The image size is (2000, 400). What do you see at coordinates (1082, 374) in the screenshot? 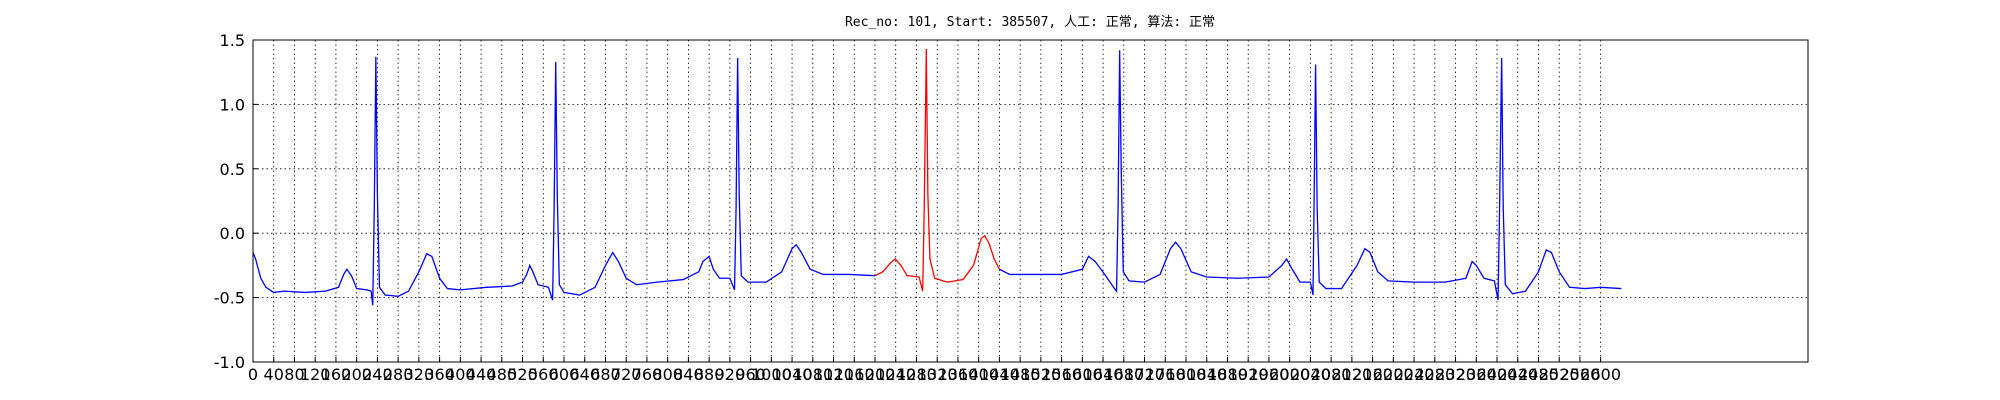
I see `x-tick-label: 1600` at bounding box center [1082, 374].